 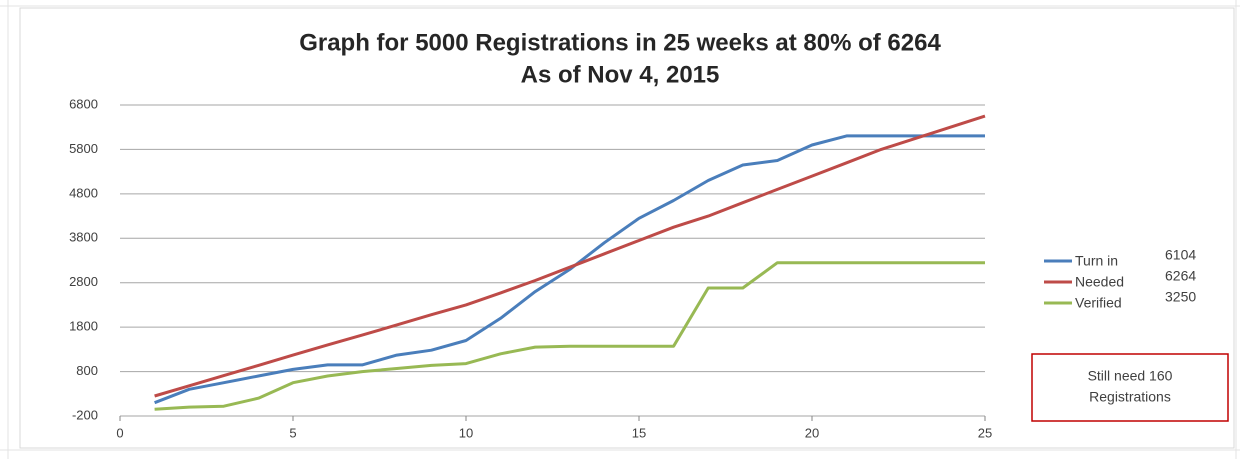 What do you see at coordinates (1096, 261) in the screenshot?
I see `legend-label: Turn in` at bounding box center [1096, 261].